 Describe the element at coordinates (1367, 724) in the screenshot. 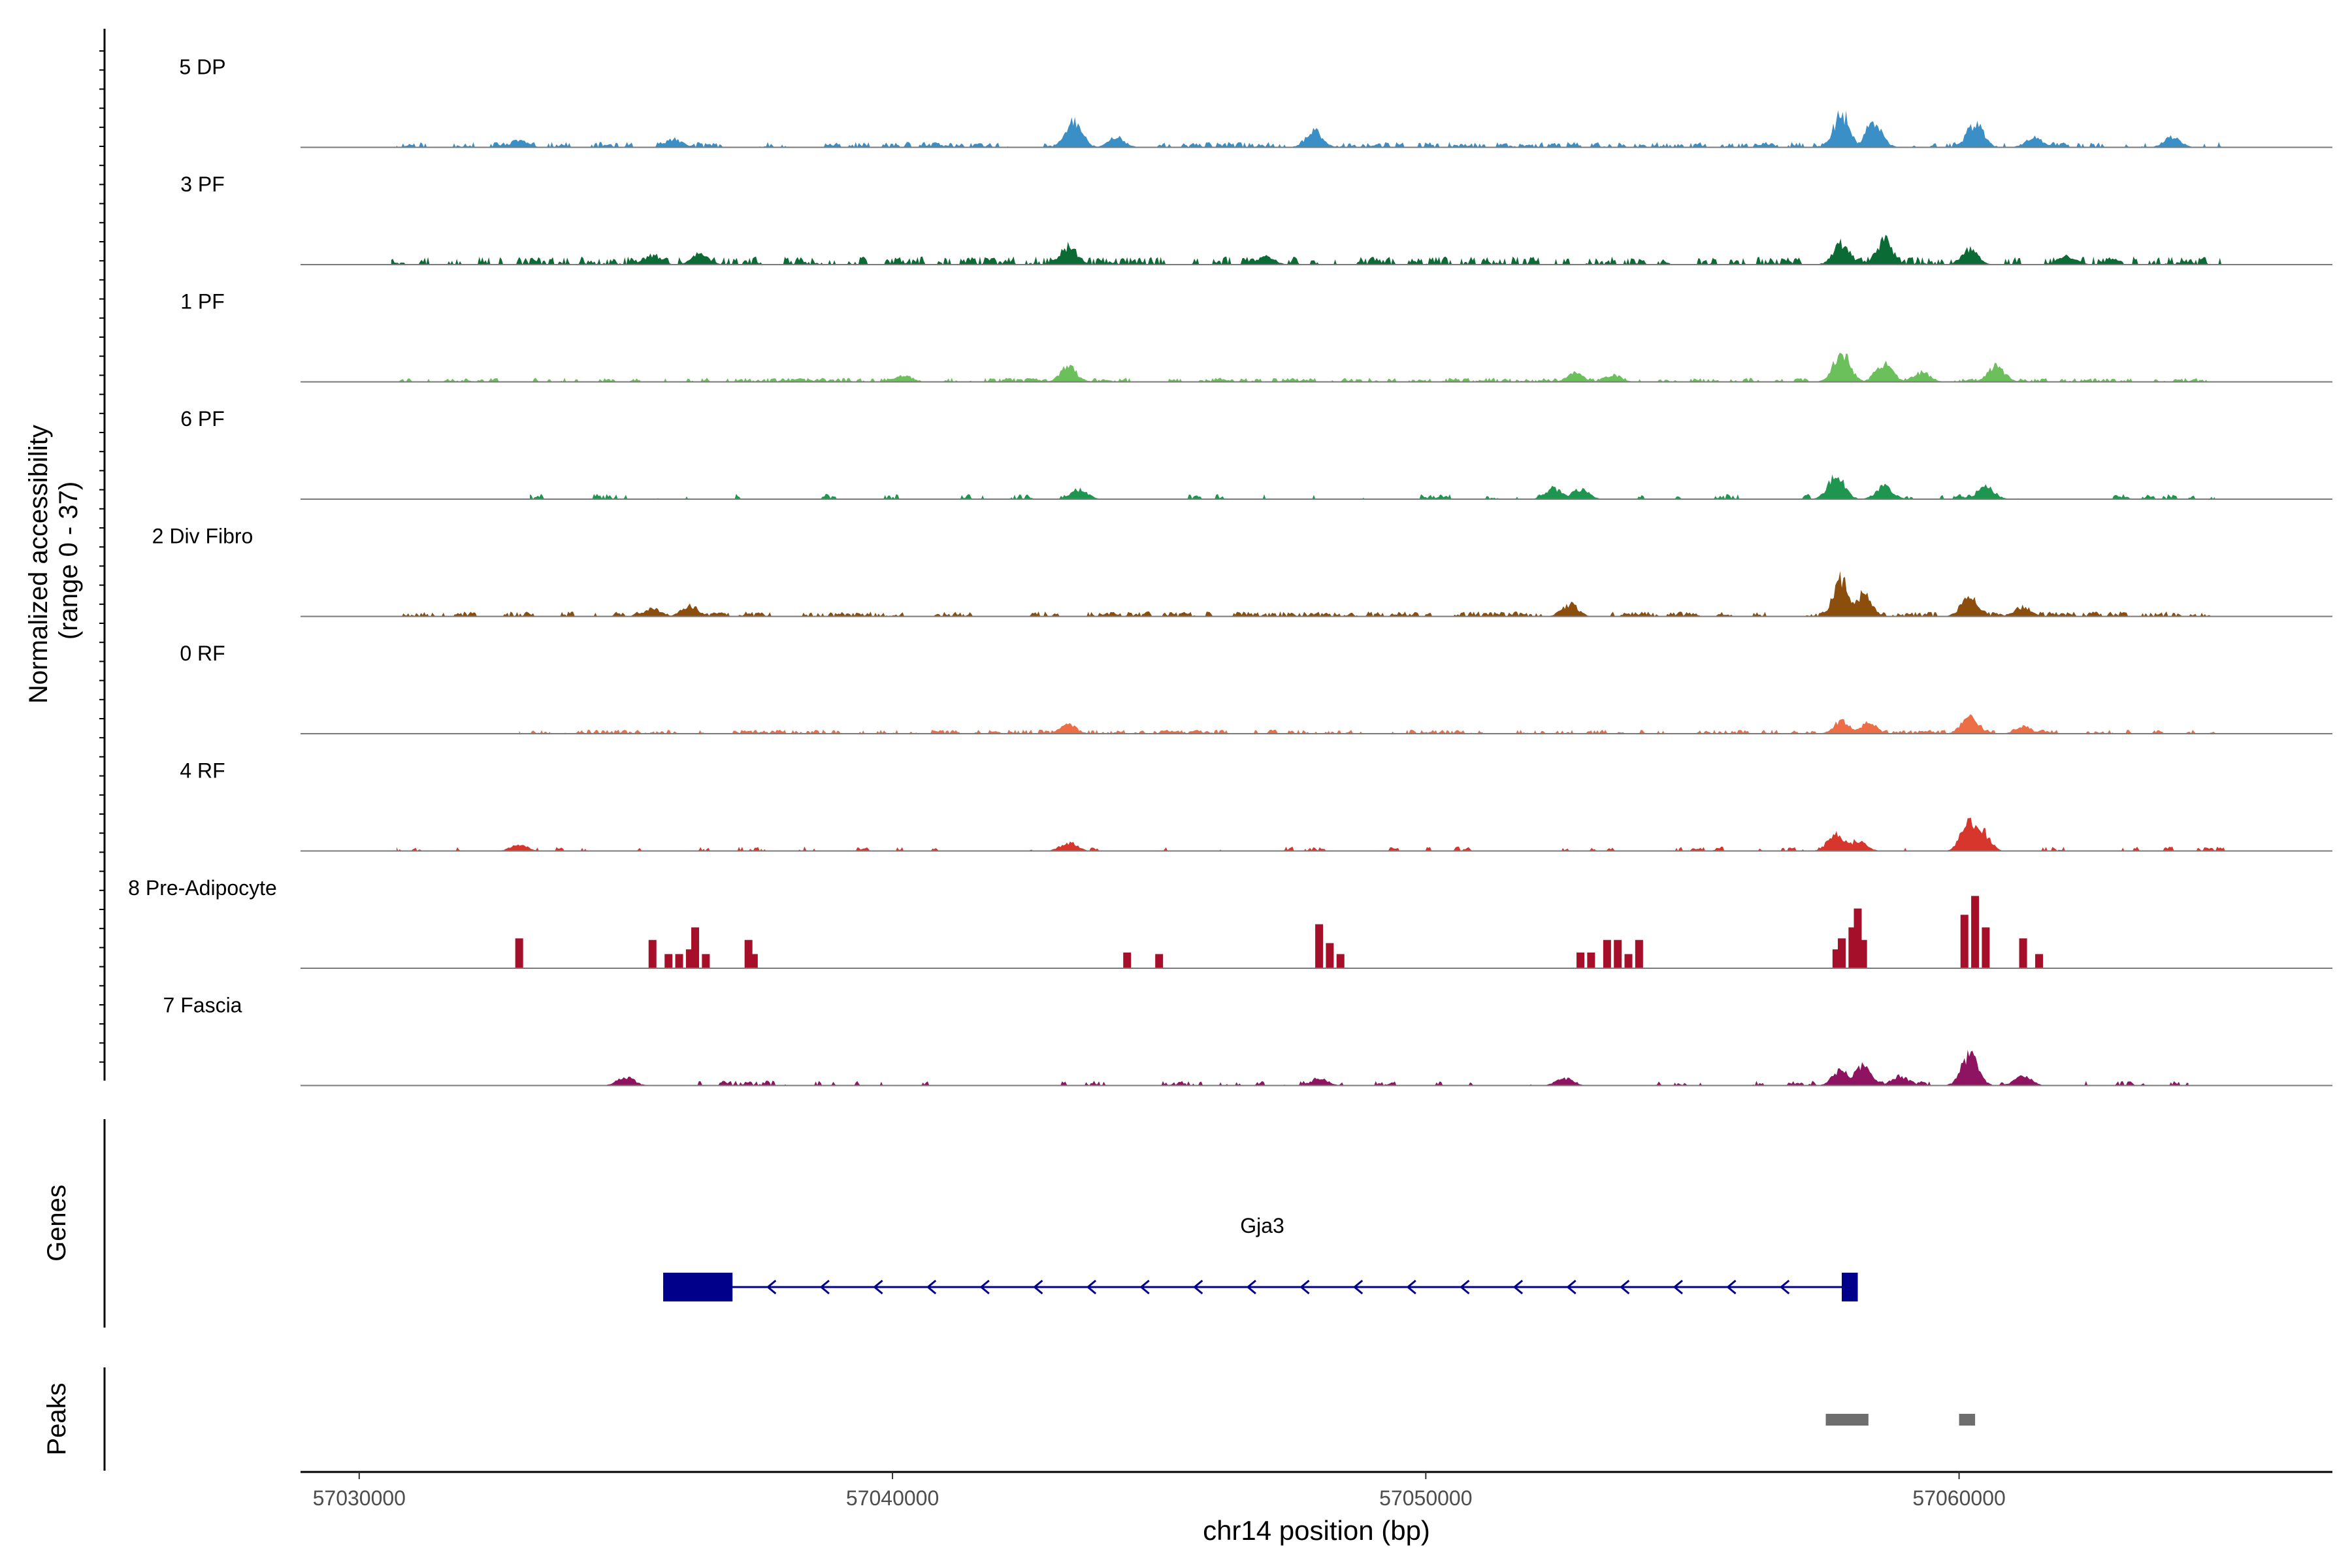

I see `coverage-area-0-rf` at that location.